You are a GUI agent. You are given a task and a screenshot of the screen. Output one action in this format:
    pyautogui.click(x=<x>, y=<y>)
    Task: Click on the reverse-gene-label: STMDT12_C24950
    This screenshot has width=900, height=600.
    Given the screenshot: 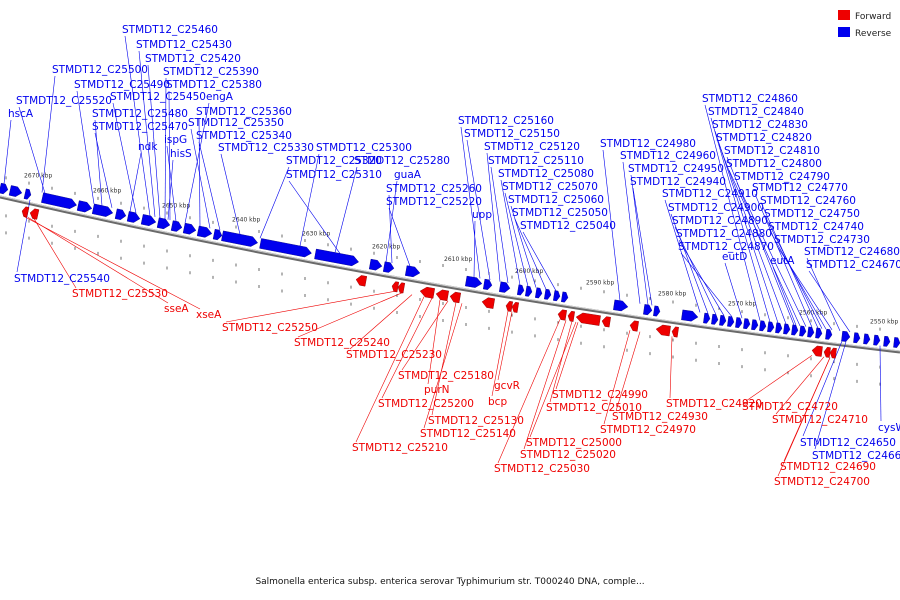 What is the action you would take?
    pyautogui.click(x=676, y=169)
    